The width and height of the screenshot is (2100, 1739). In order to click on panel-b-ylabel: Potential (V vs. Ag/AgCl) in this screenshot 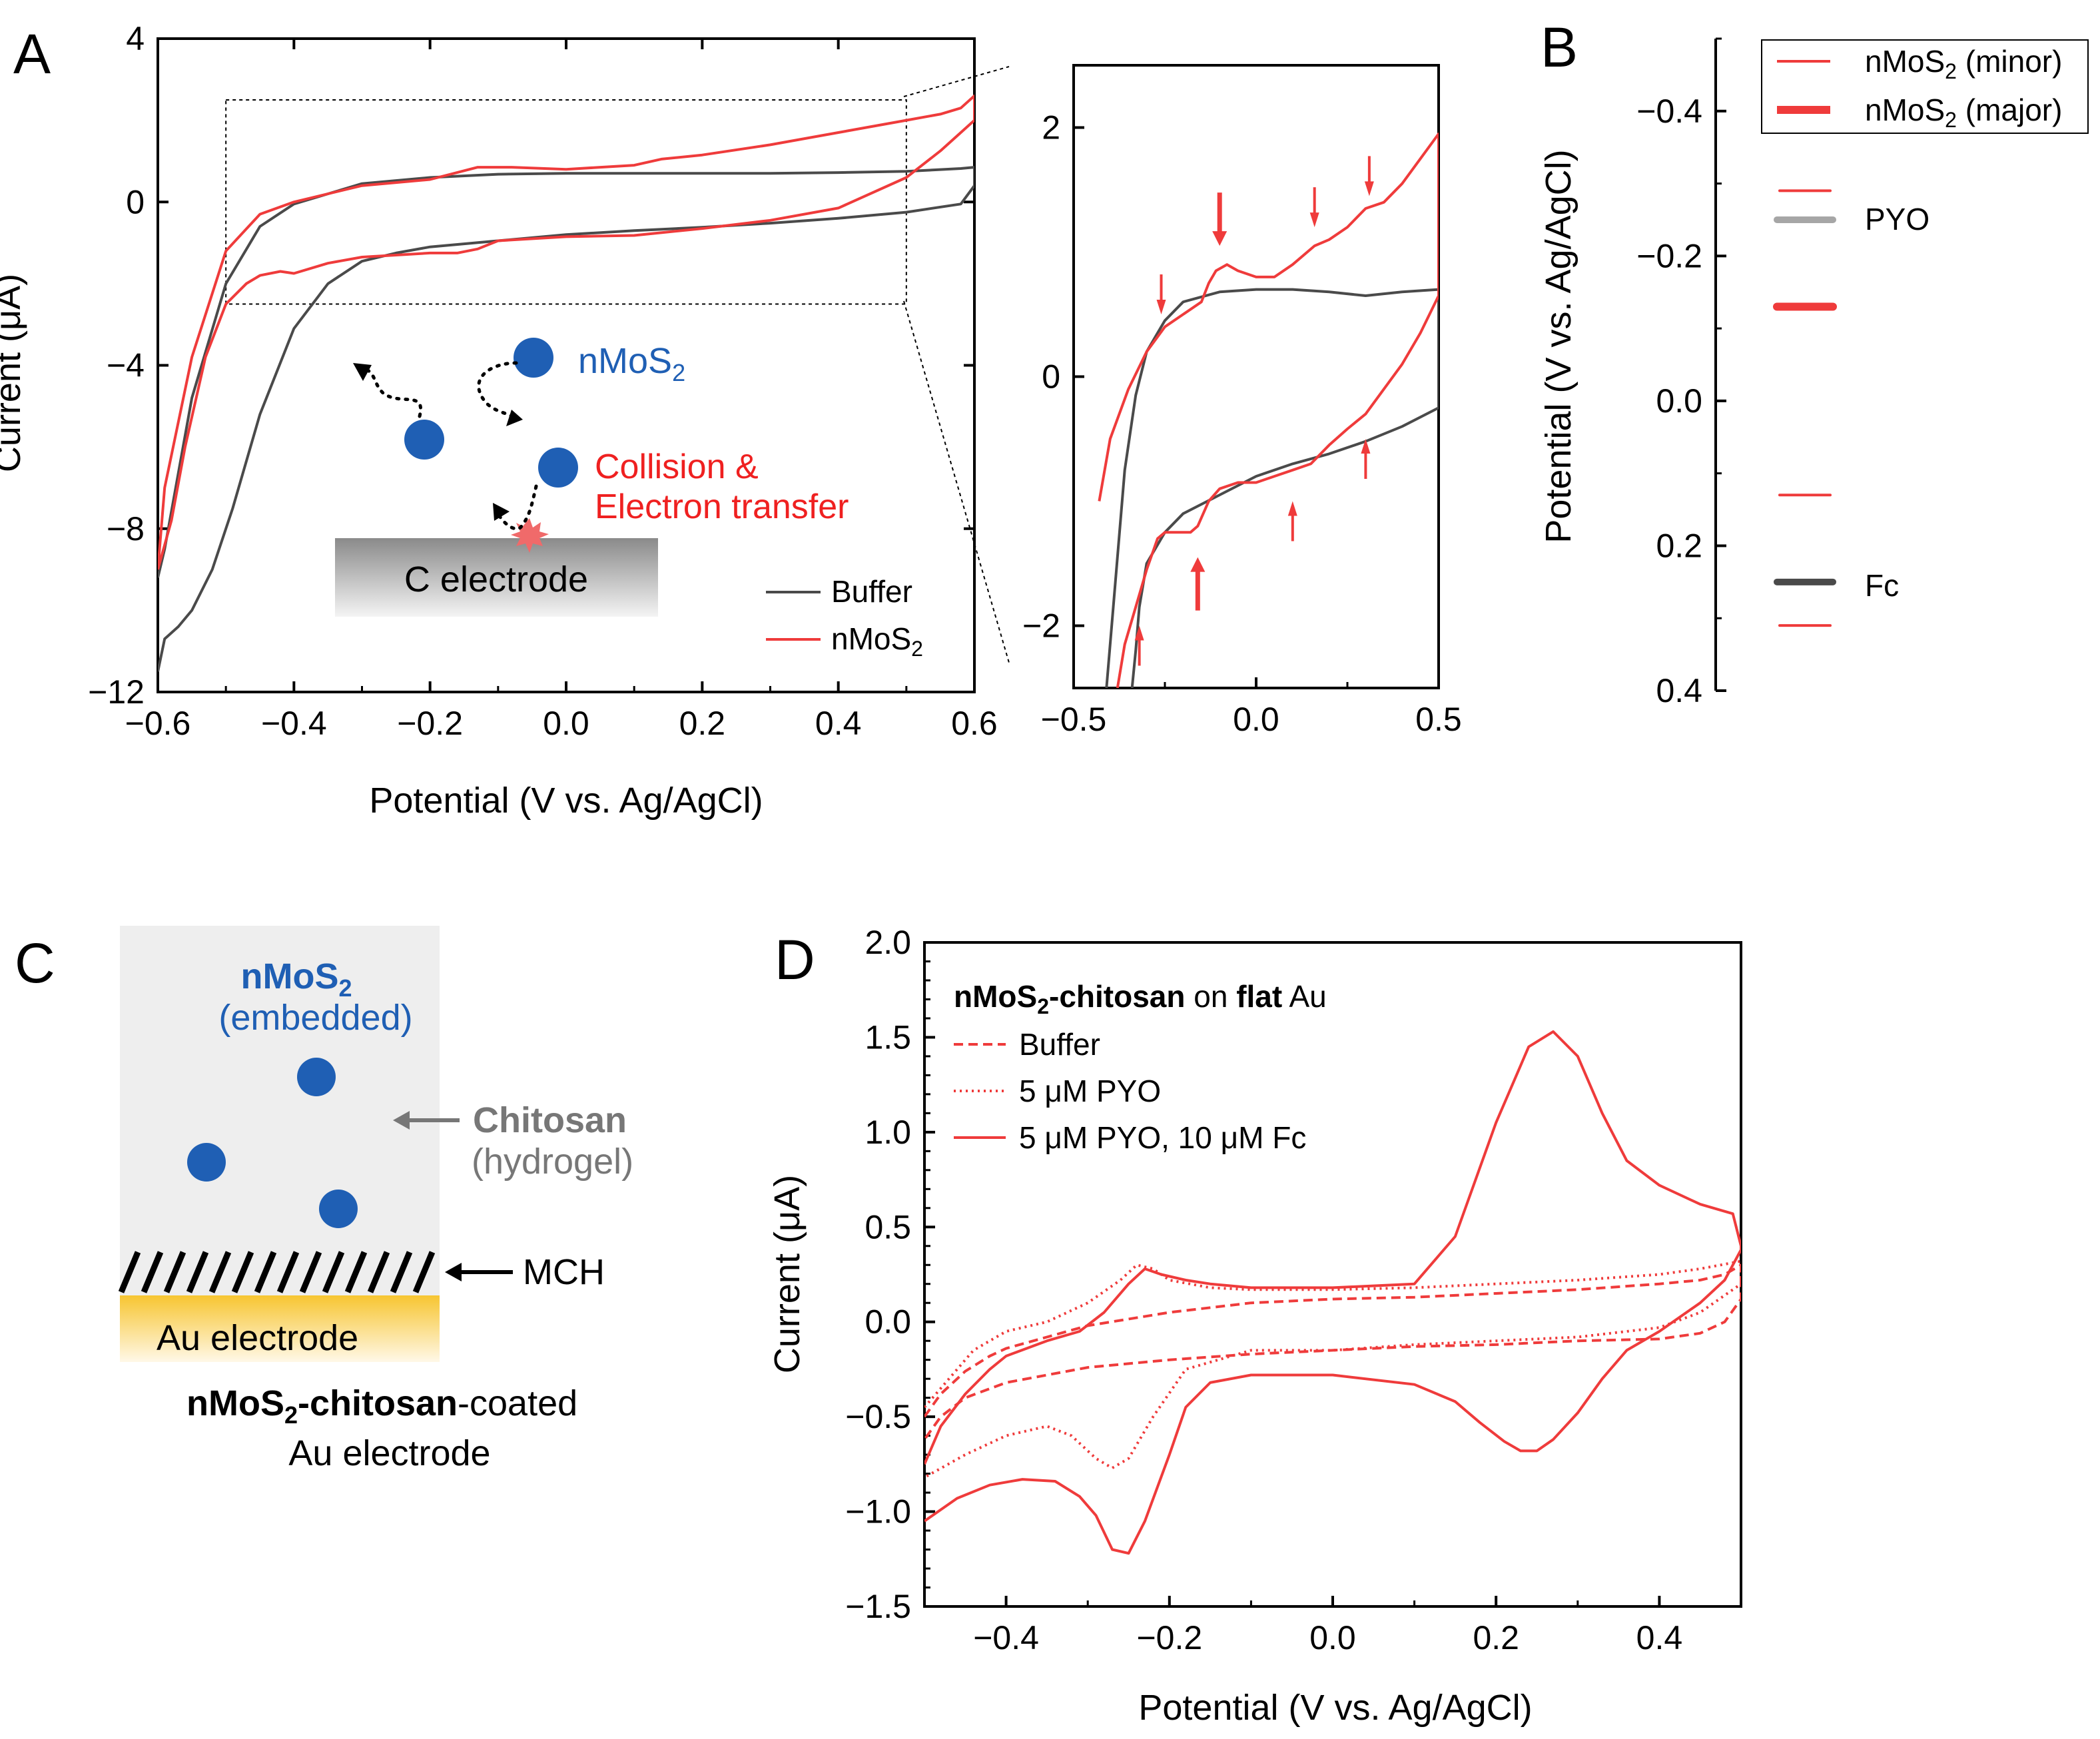, I will do `click(1558, 346)`.